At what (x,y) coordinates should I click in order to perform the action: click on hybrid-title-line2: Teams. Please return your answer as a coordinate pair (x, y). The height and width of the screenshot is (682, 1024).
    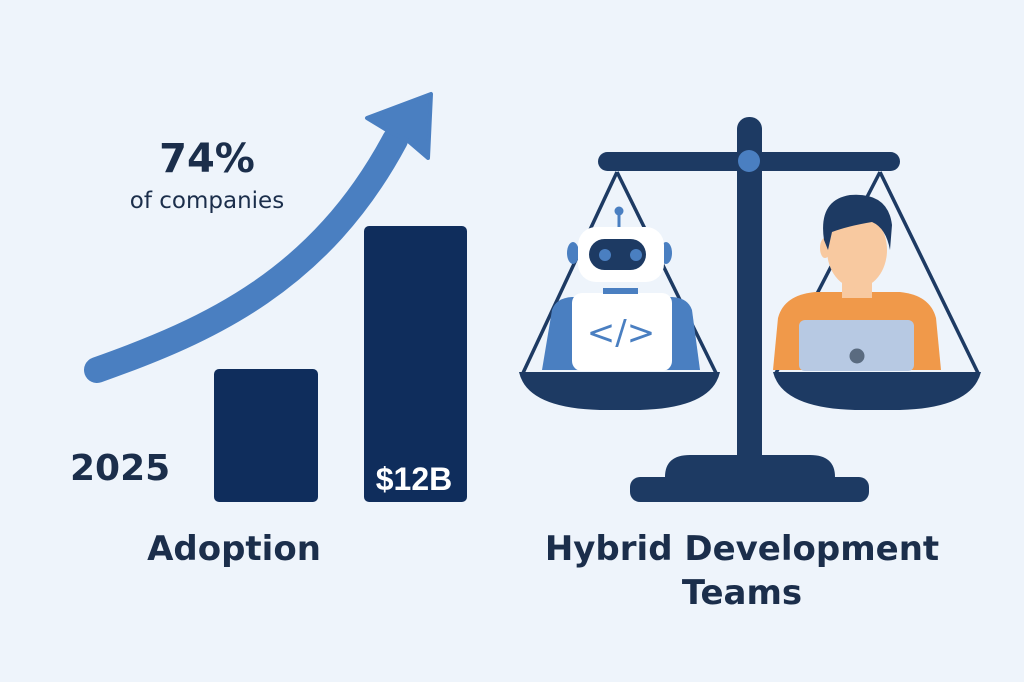
    Looking at the image, I should click on (742, 593).